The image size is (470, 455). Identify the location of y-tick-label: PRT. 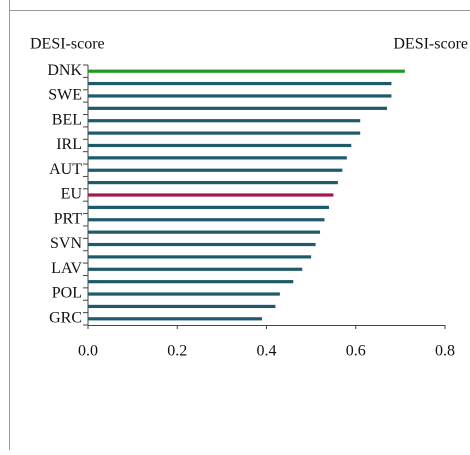
(68, 218).